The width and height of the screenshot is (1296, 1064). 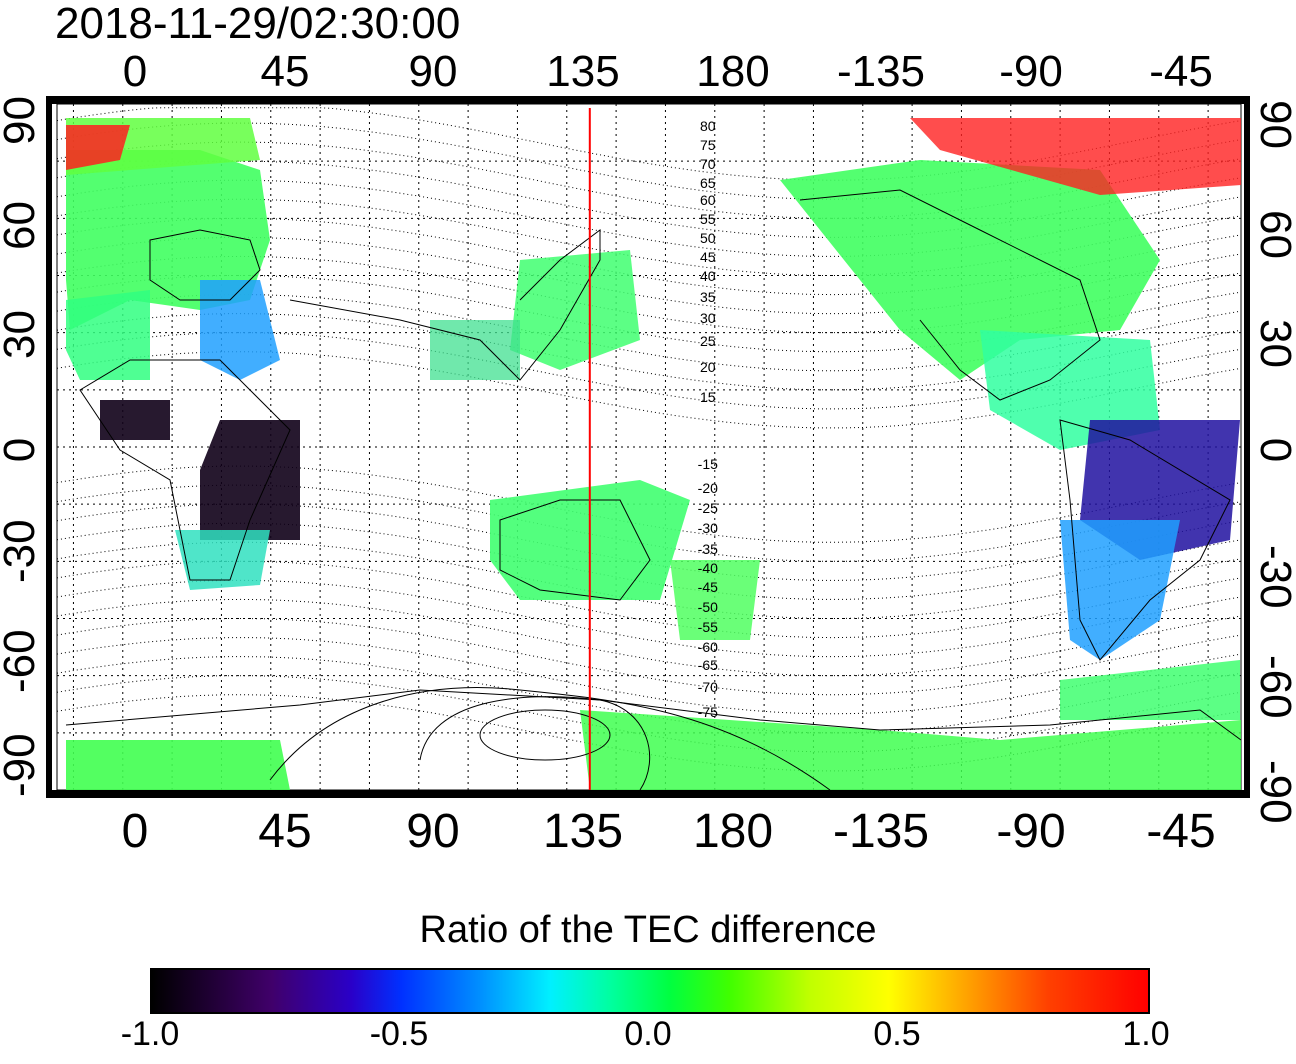 What do you see at coordinates (545, 735) in the screenshot?
I see `south-pole-contour-inner` at bounding box center [545, 735].